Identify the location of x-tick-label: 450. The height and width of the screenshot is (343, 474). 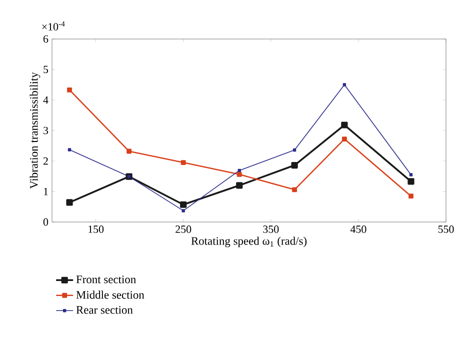
(358, 229).